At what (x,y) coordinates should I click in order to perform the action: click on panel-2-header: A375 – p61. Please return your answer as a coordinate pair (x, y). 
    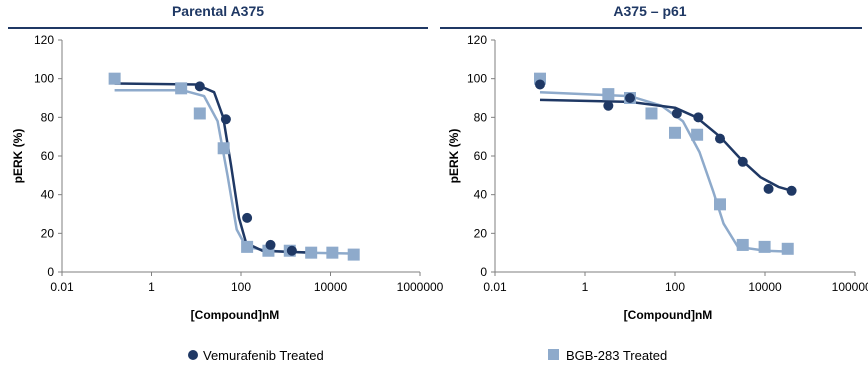
    Looking at the image, I should click on (651, 16).